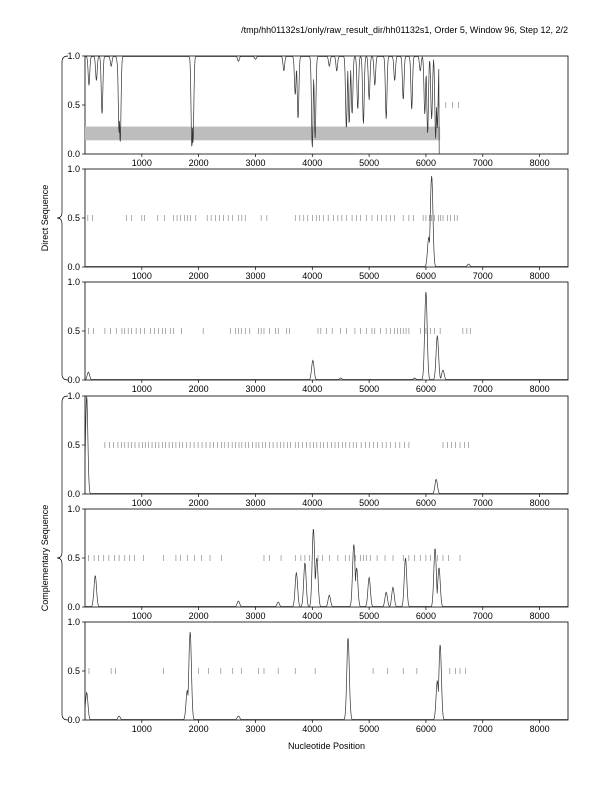 The height and width of the screenshot is (792, 612). What do you see at coordinates (326, 746) in the screenshot?
I see `x-axis-label: Nucleotide Position` at bounding box center [326, 746].